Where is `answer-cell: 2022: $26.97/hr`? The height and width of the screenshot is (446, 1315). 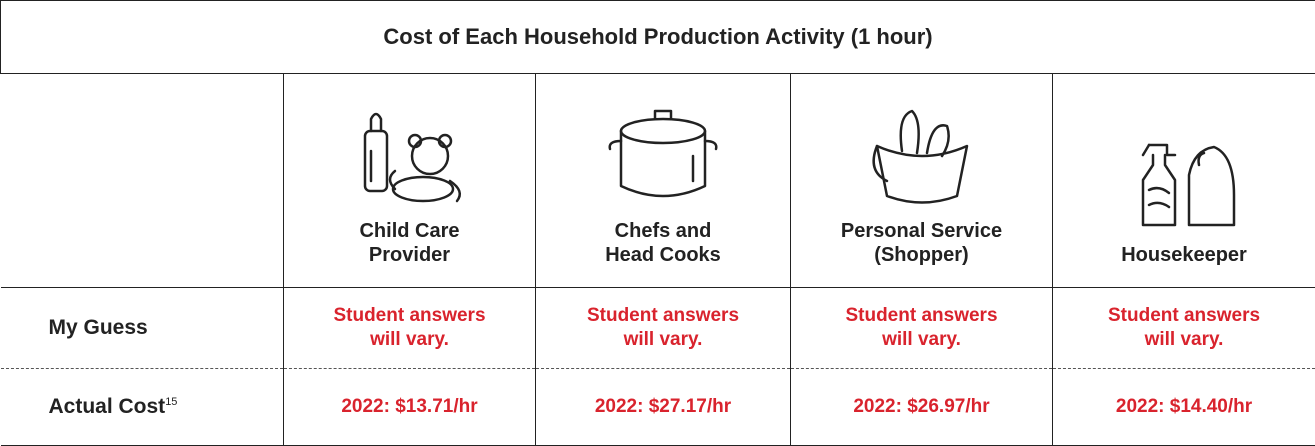 answer-cell: 2022: $26.97/hr is located at coordinates (922, 407).